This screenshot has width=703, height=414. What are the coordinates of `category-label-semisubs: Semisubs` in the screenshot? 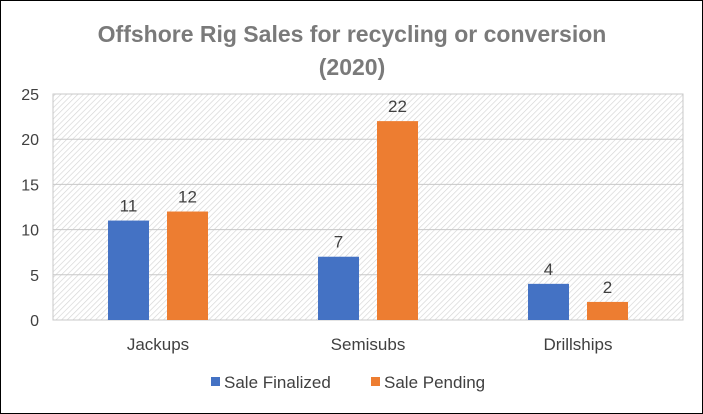 It's located at (368, 344).